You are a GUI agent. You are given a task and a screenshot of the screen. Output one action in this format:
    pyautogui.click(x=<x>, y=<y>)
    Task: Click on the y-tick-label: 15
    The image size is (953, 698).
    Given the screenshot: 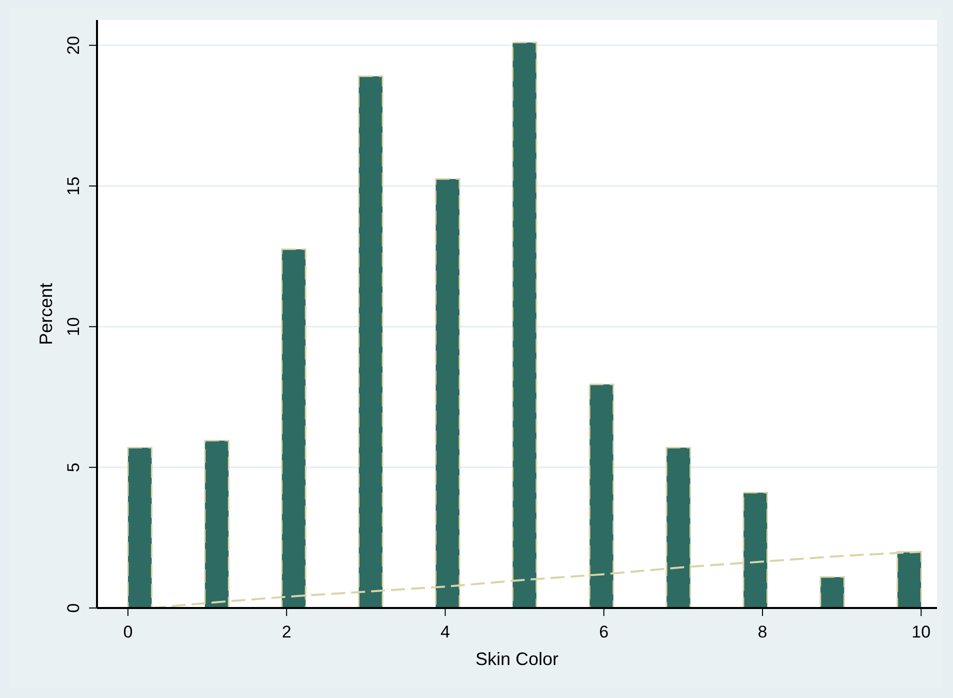 What is the action you would take?
    pyautogui.click(x=73, y=186)
    